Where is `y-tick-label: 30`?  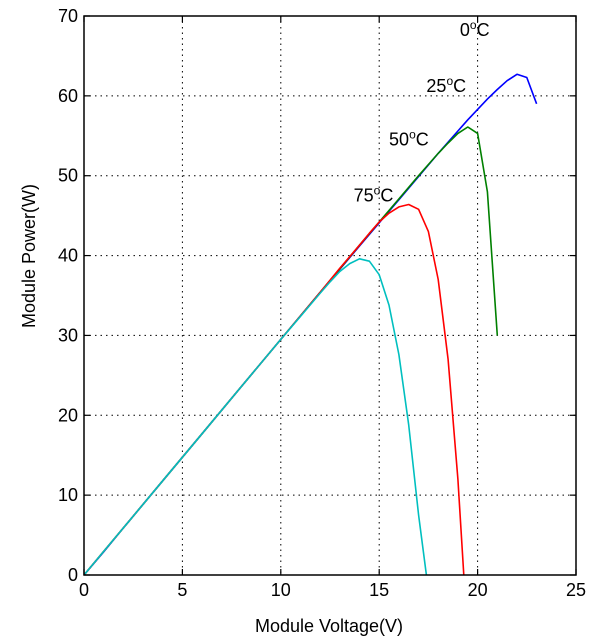
y-tick-label: 30 is located at coordinates (68, 335).